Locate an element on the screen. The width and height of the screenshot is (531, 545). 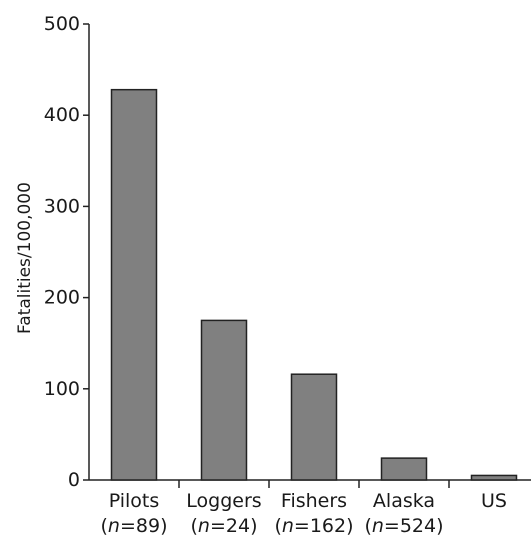
category-label: Loggers is located at coordinates (223, 501).